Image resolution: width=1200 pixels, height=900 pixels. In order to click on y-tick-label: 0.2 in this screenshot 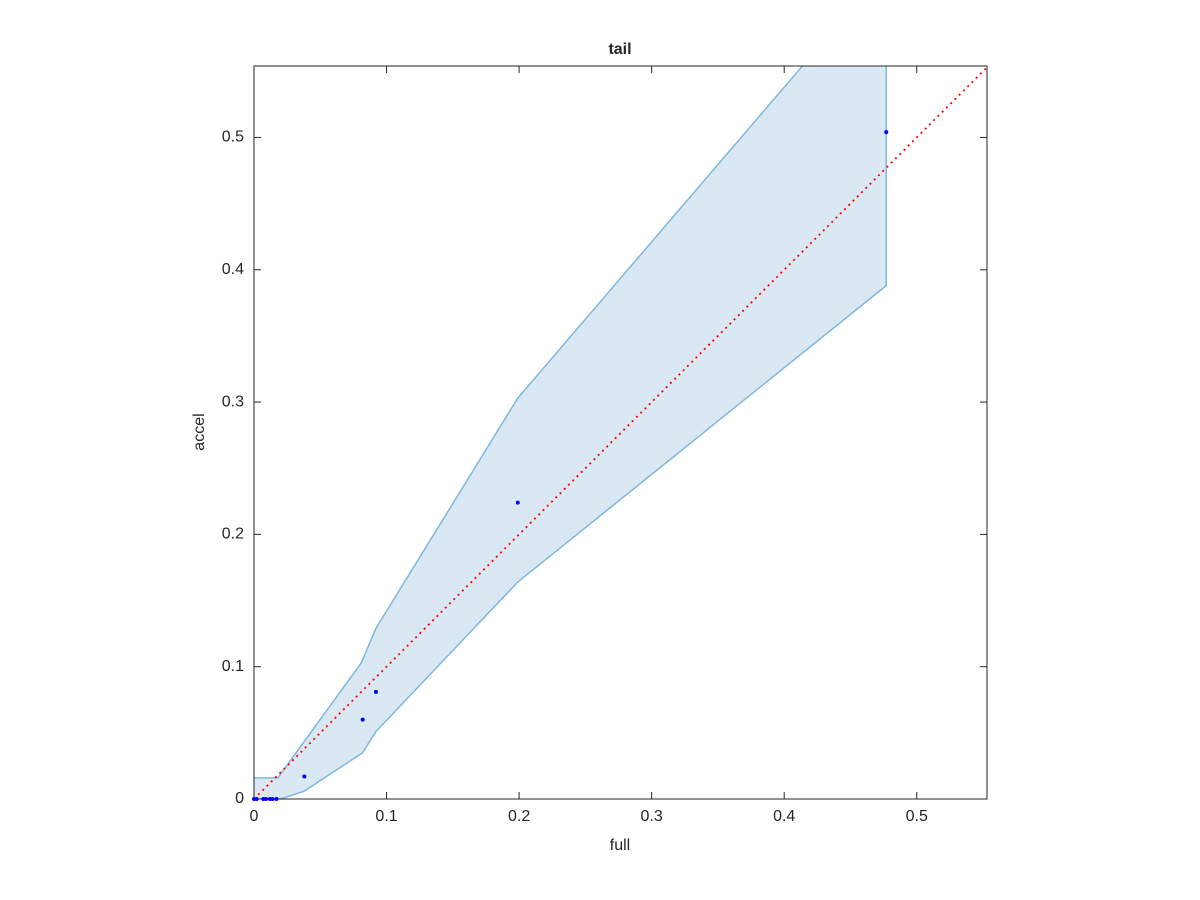, I will do `click(233, 534)`.